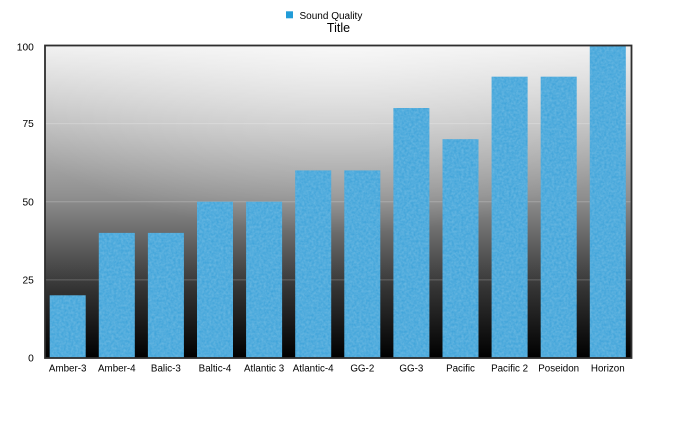 The height and width of the screenshot is (426, 690). Describe the element at coordinates (608, 369) in the screenshot. I see `svg-text: Horizon` at that location.